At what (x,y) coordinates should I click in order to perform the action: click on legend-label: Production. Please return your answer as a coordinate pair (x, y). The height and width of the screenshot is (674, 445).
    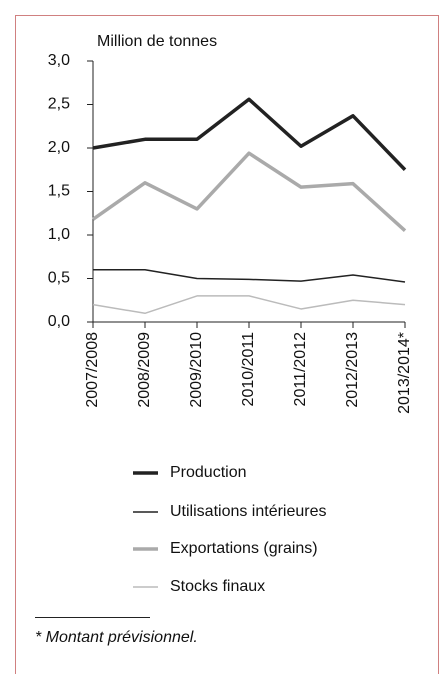
    Looking at the image, I should click on (208, 472).